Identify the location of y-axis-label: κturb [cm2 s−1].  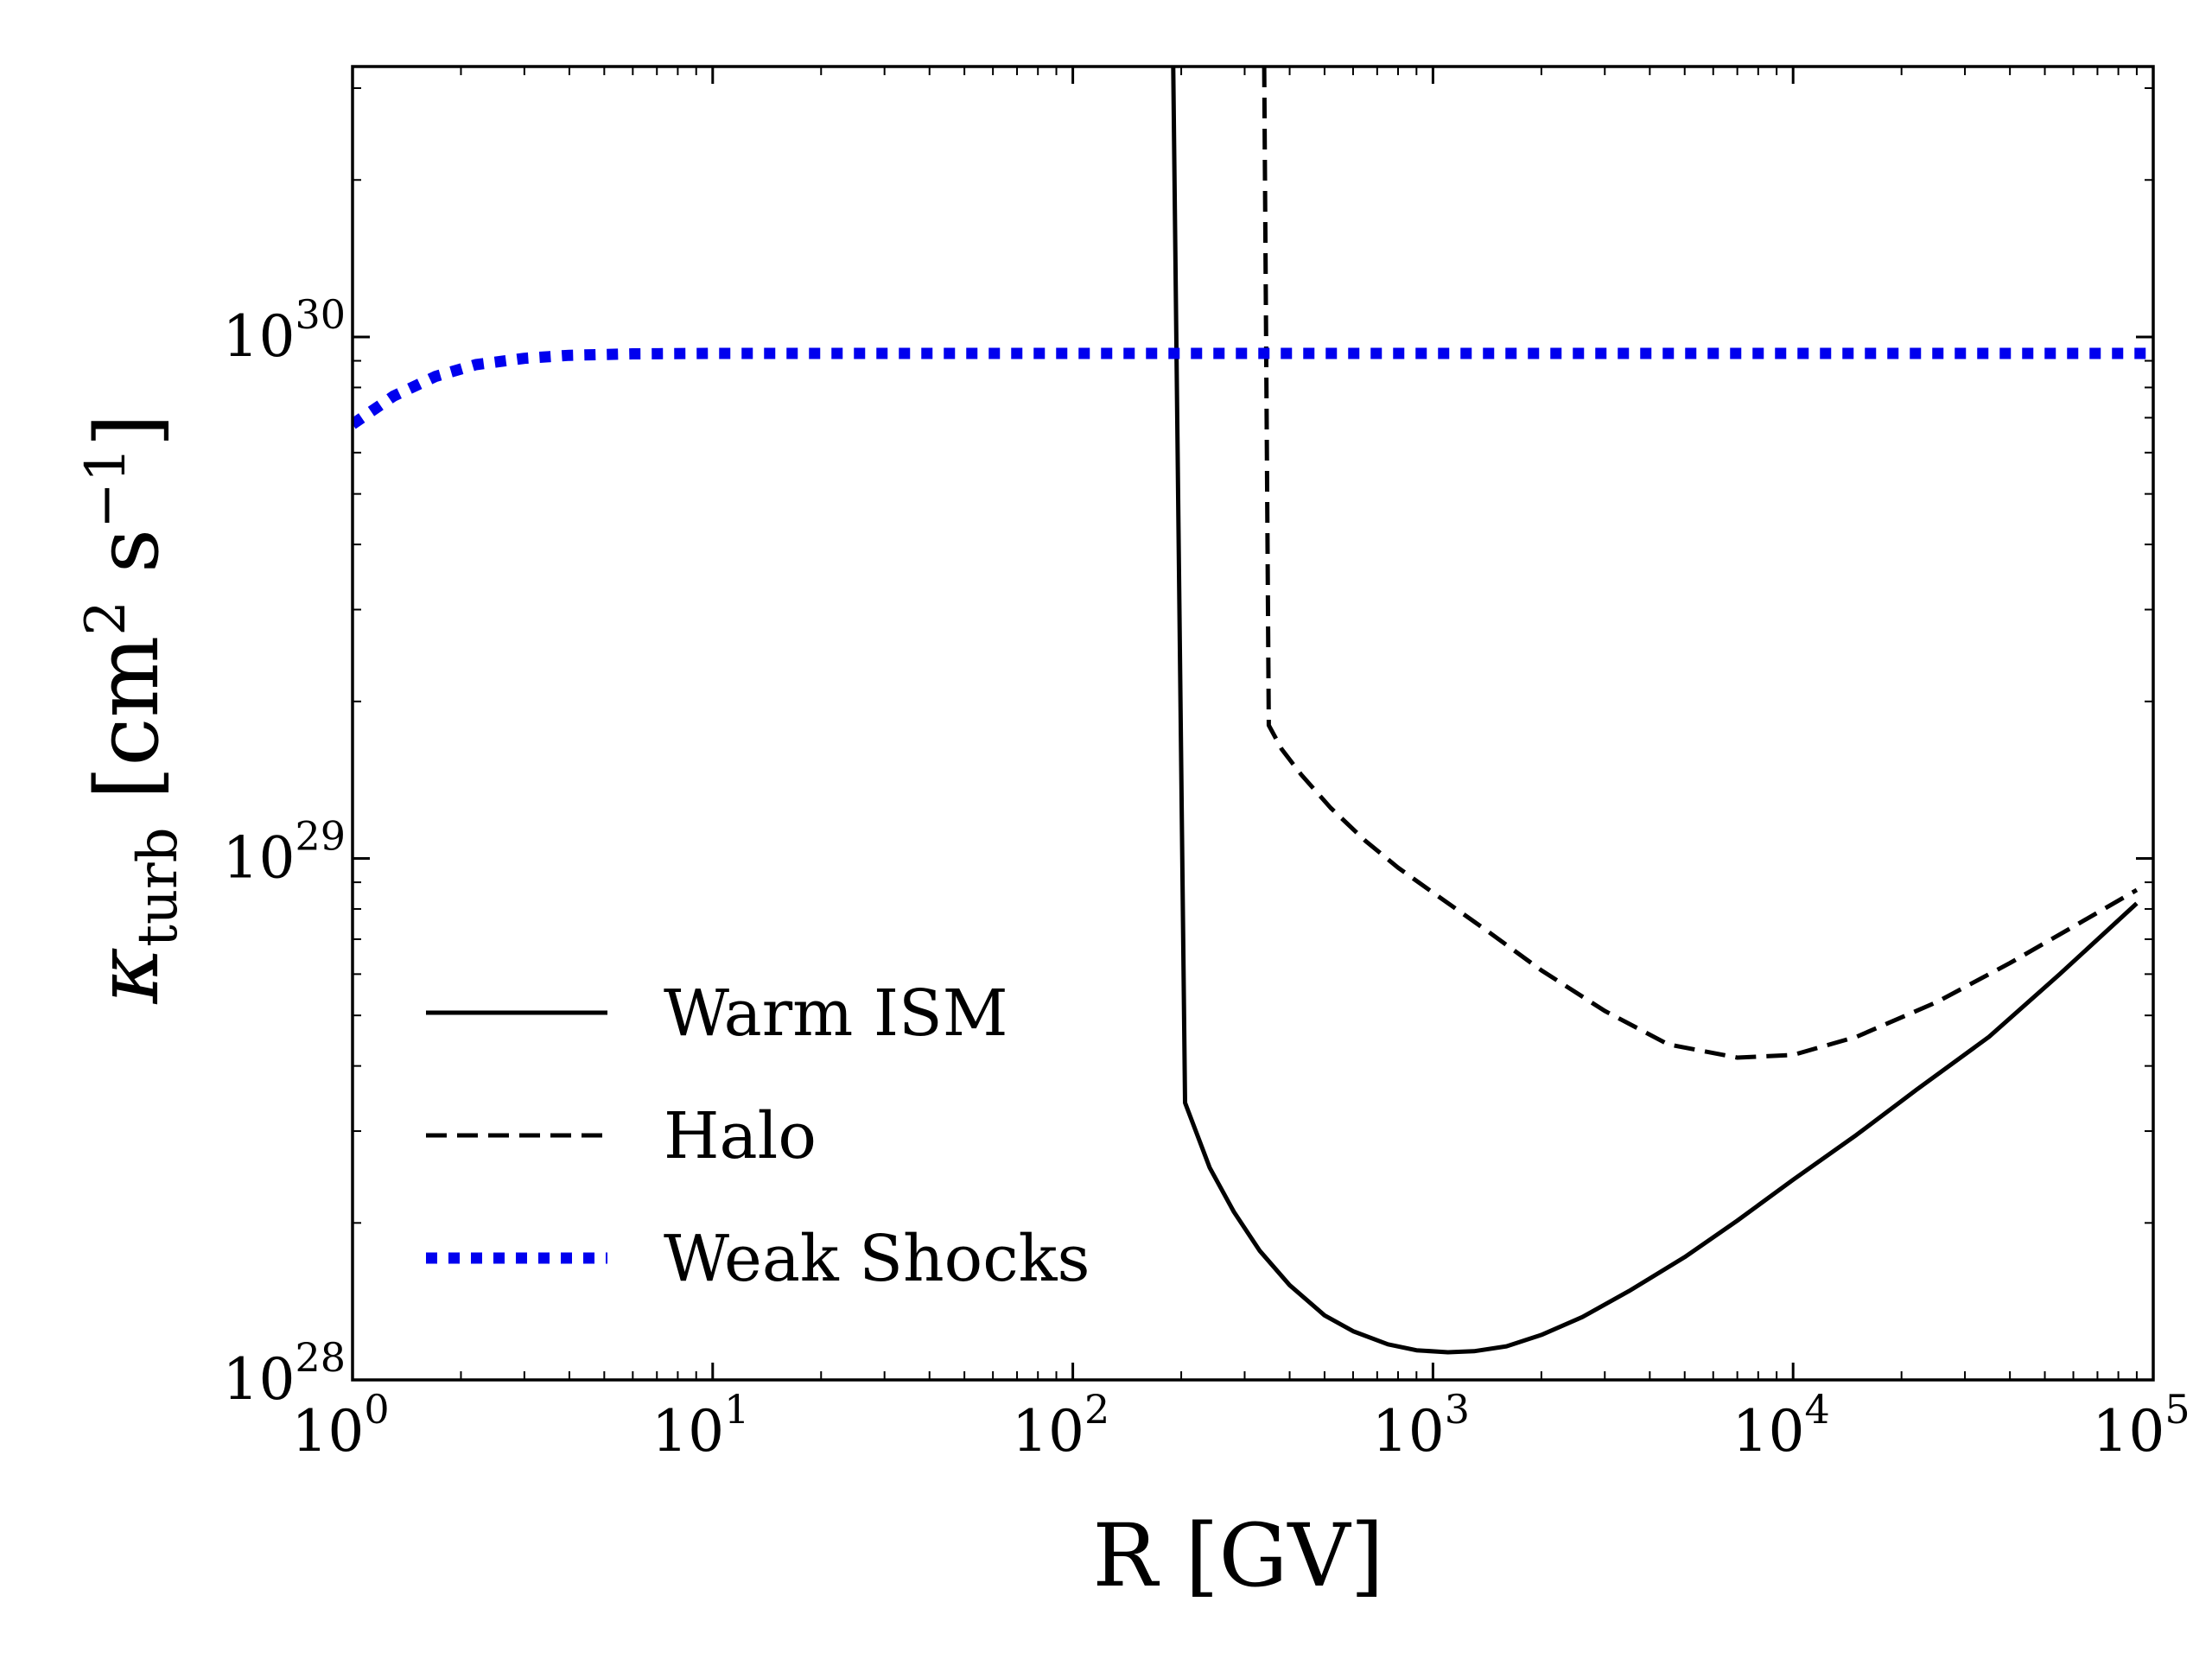
(132, 709).